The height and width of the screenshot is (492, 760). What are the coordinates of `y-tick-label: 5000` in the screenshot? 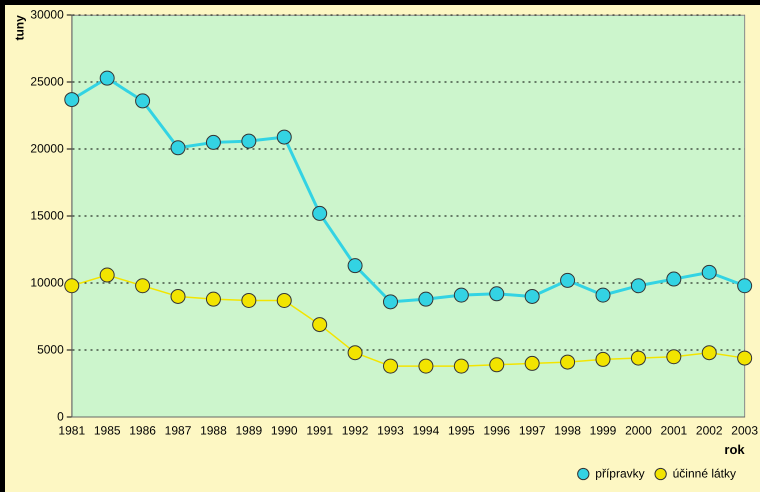 It's located at (50, 349).